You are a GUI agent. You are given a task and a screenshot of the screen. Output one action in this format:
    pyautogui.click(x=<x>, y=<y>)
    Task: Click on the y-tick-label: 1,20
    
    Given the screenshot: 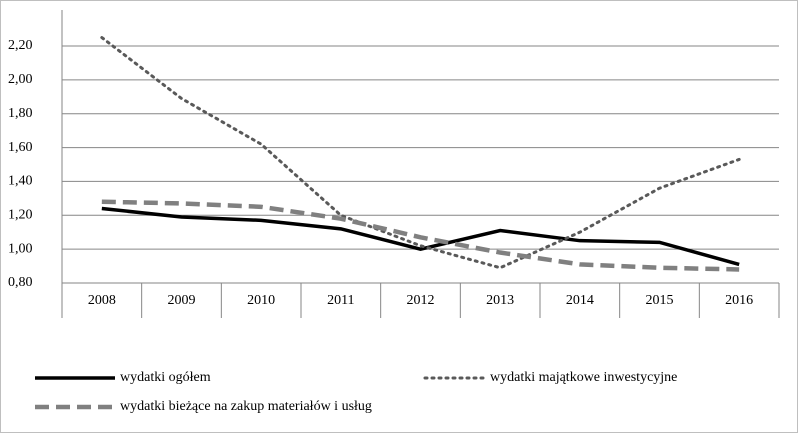 What is the action you would take?
    pyautogui.click(x=20, y=215)
    